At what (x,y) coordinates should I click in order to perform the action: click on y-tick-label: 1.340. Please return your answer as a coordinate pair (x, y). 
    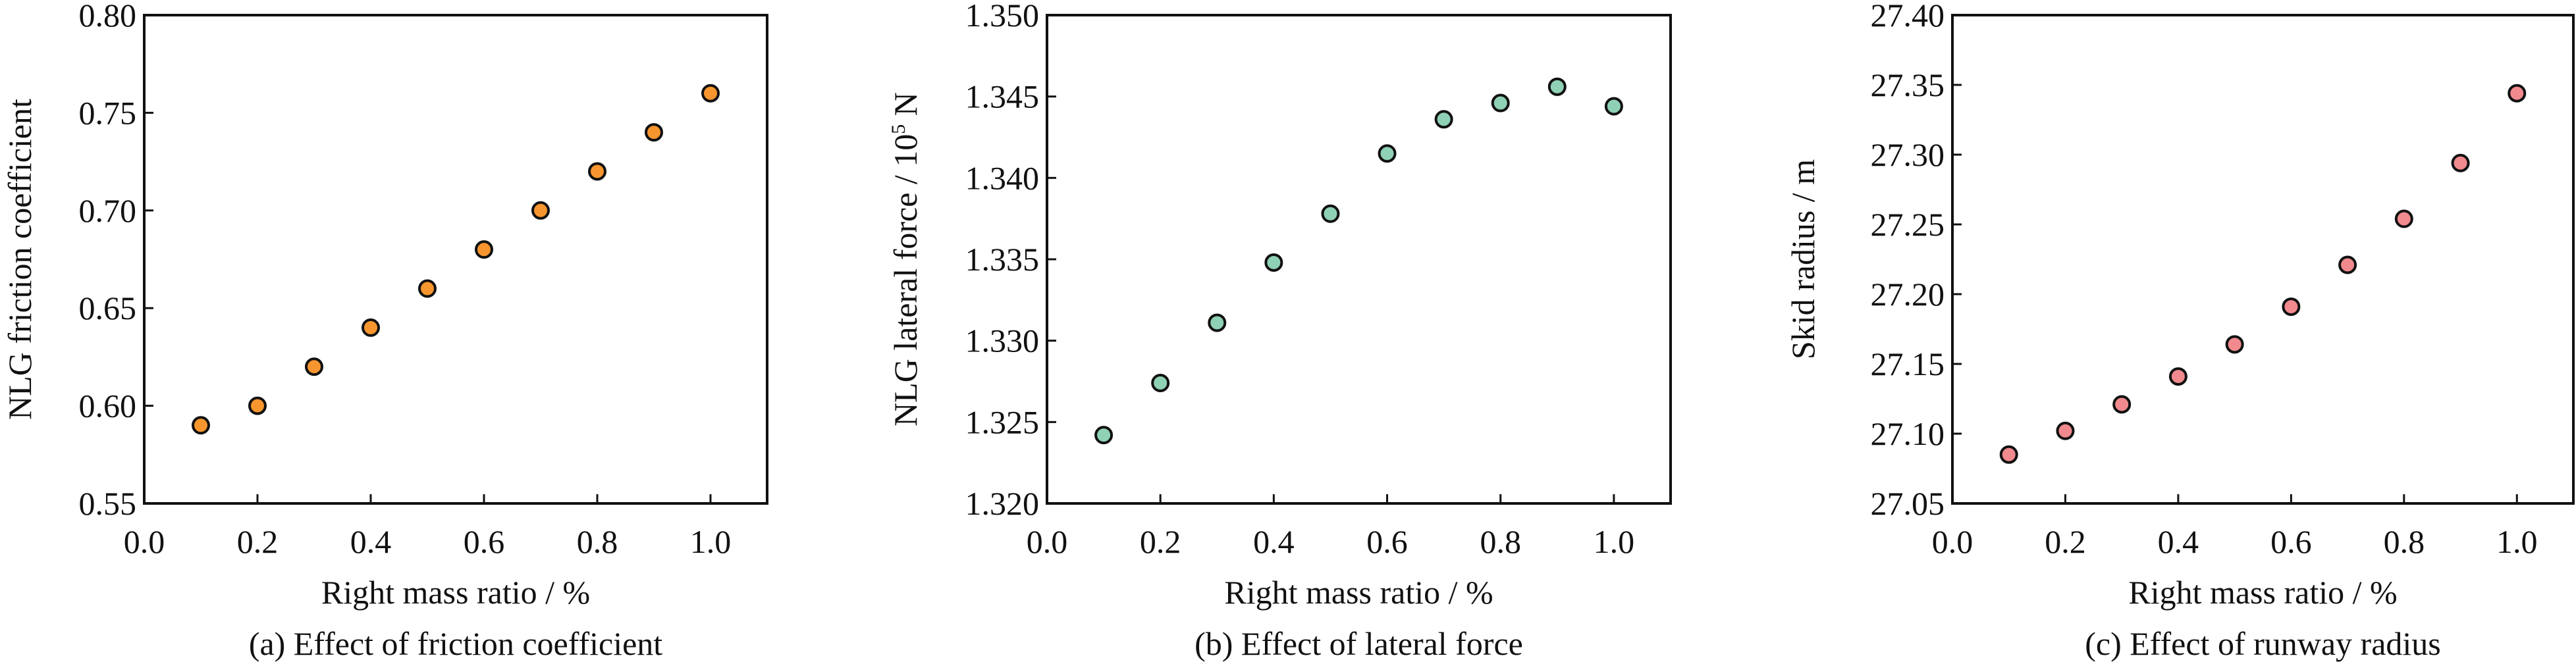
    Looking at the image, I should click on (1002, 178).